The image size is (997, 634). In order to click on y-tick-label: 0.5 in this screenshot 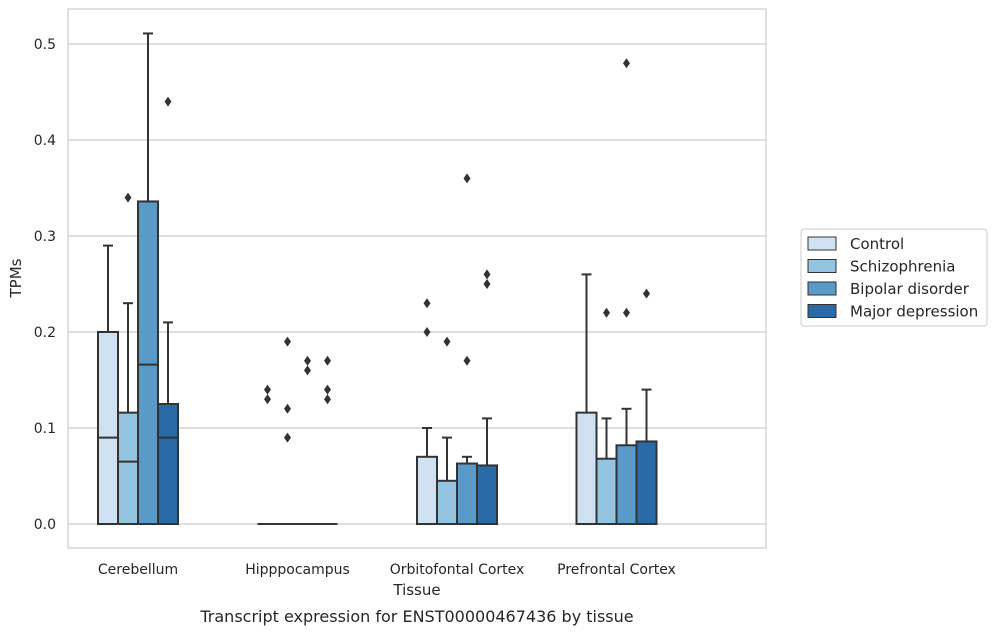, I will do `click(45, 45)`.